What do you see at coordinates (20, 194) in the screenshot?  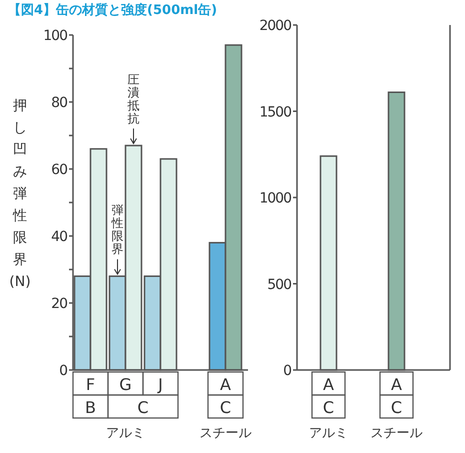 I see `text: 押し凹み弾性限界(N)` at bounding box center [20, 194].